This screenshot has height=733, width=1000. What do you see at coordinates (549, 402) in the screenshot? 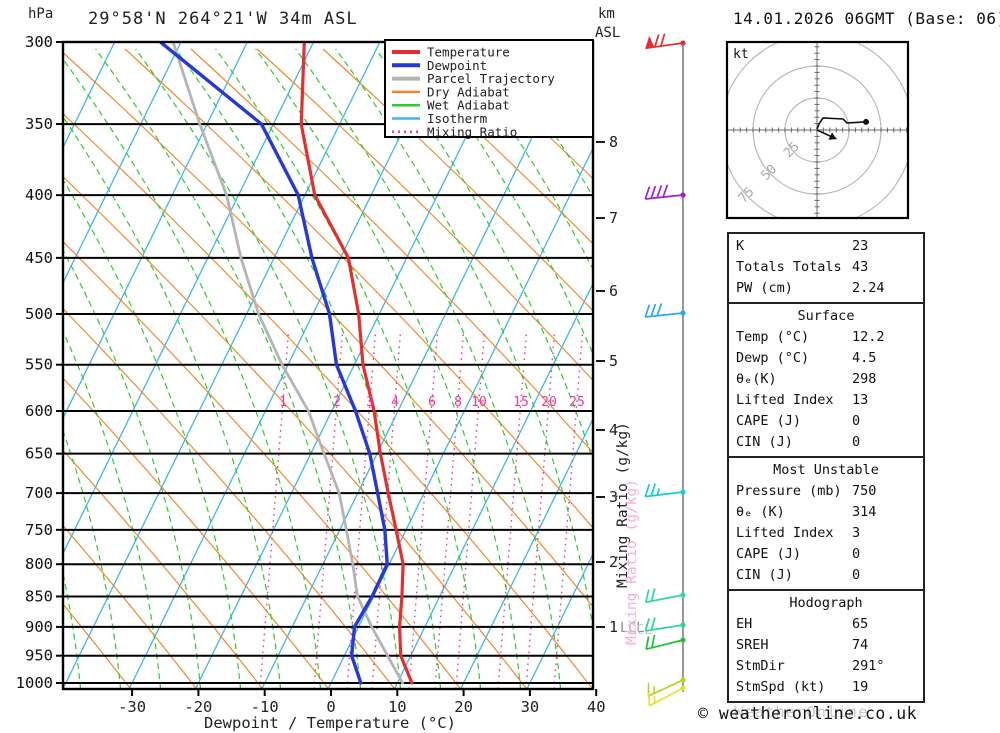
I see `mixing-ratio-label: 20` at bounding box center [549, 402].